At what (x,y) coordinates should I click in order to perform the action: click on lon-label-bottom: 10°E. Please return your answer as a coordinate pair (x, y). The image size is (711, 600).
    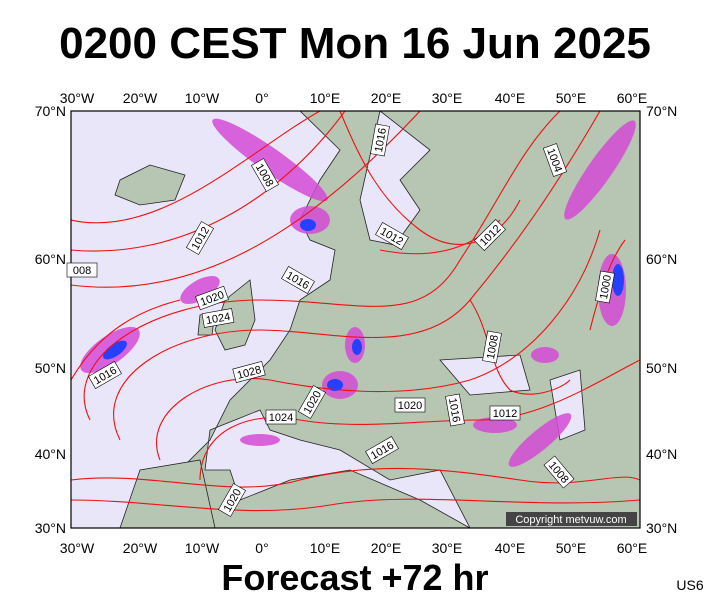
    Looking at the image, I should click on (325, 548).